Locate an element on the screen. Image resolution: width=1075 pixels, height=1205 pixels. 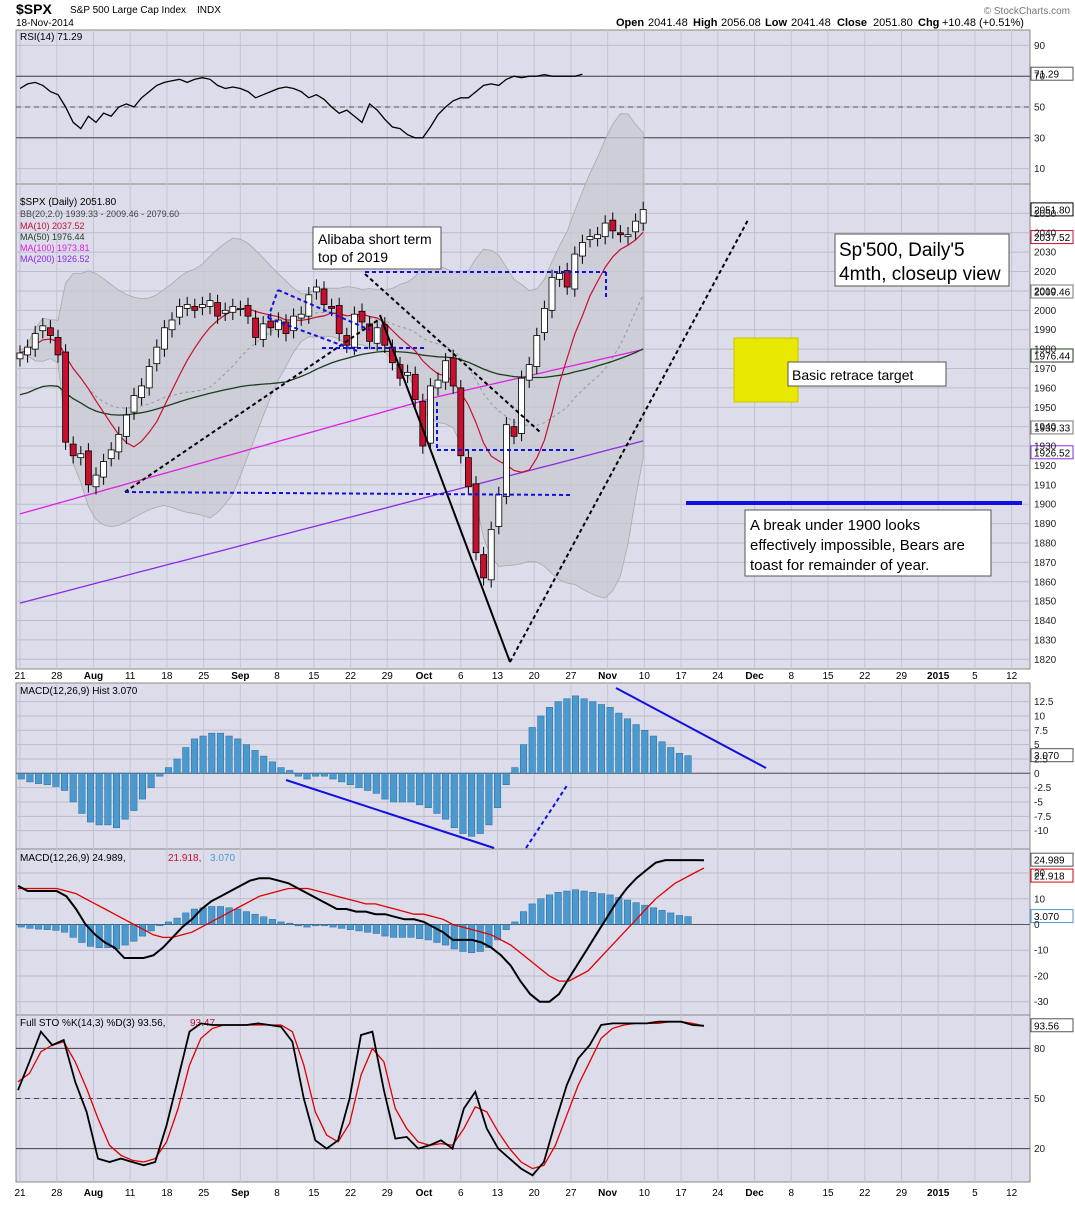
price-tick-label: 1970 is located at coordinates (1045, 369).